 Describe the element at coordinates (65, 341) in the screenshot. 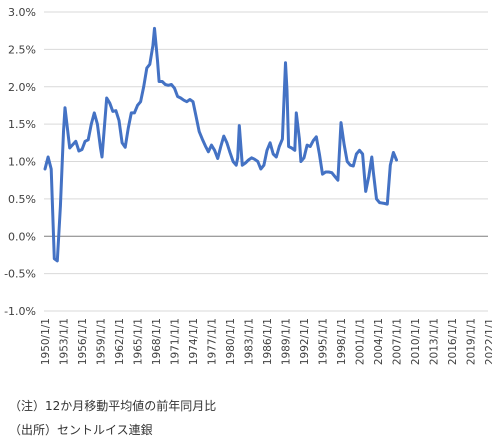

I see `x-tick-label: 1953/1/1` at that location.